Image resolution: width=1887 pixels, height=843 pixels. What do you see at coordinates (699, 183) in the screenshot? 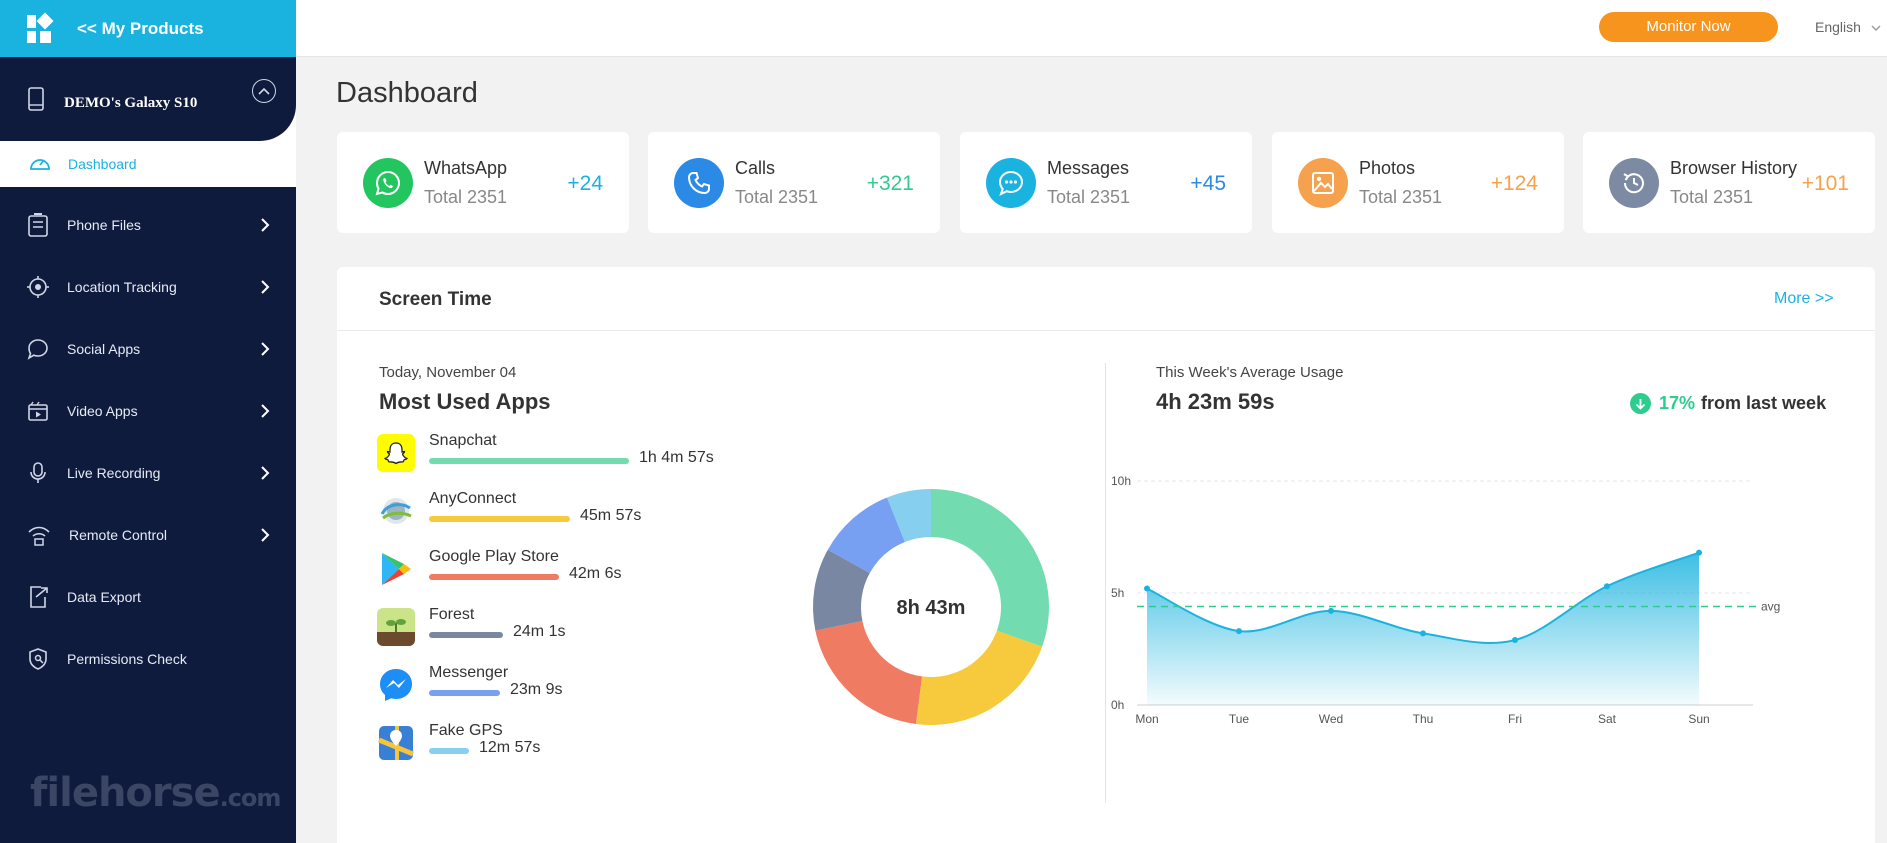
I see `phone-call-icon` at bounding box center [699, 183].